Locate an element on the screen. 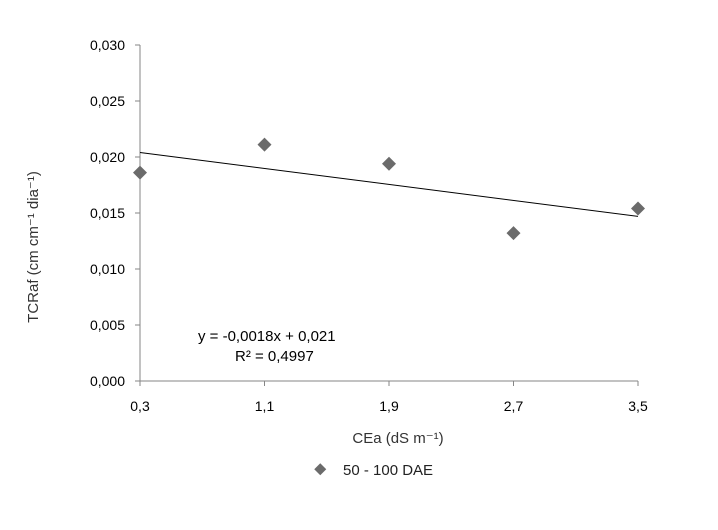 This screenshot has height=530, width=718. y-tick-label: 0,005 is located at coordinates (107, 325).